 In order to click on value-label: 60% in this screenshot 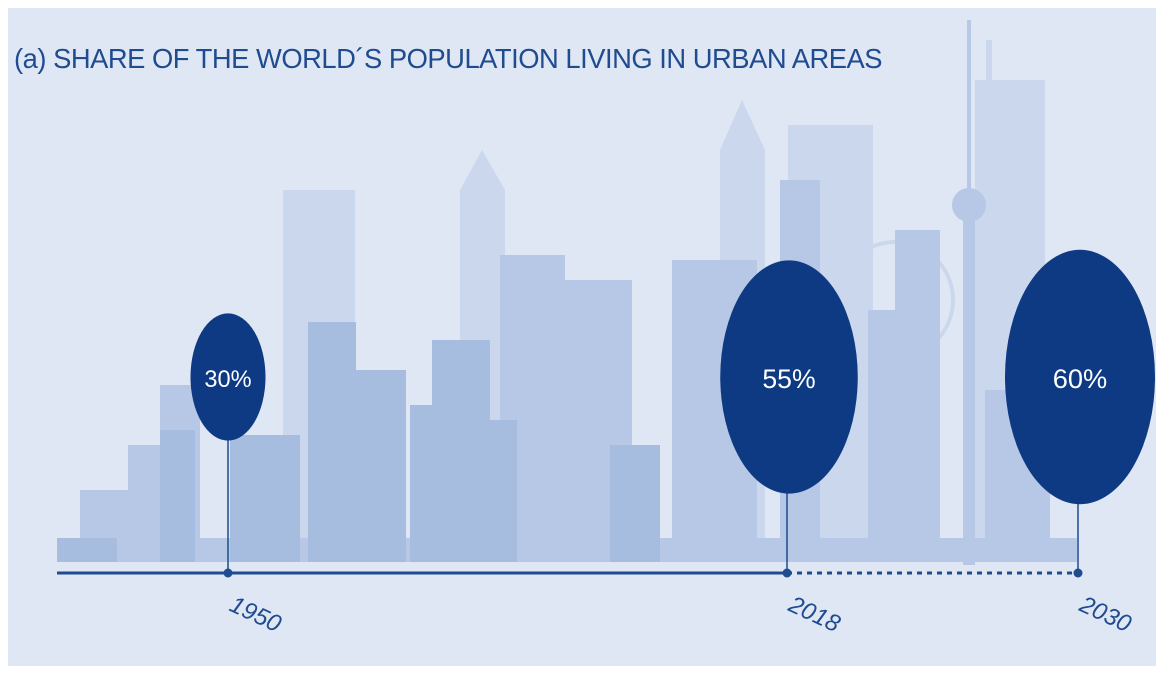, I will do `click(1080, 378)`.